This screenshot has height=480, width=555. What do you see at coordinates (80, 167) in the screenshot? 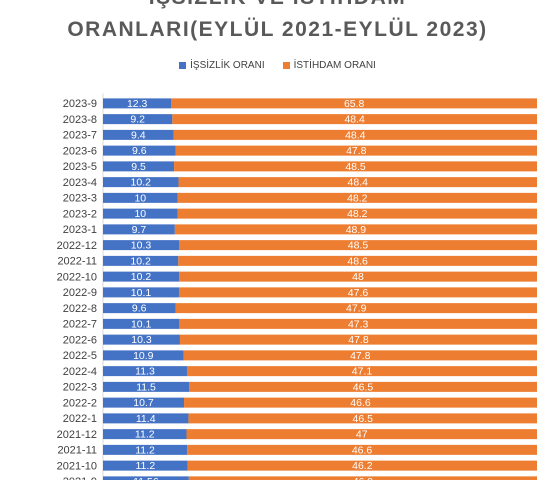
I see `y-tick-label: 2023-5` at bounding box center [80, 167].